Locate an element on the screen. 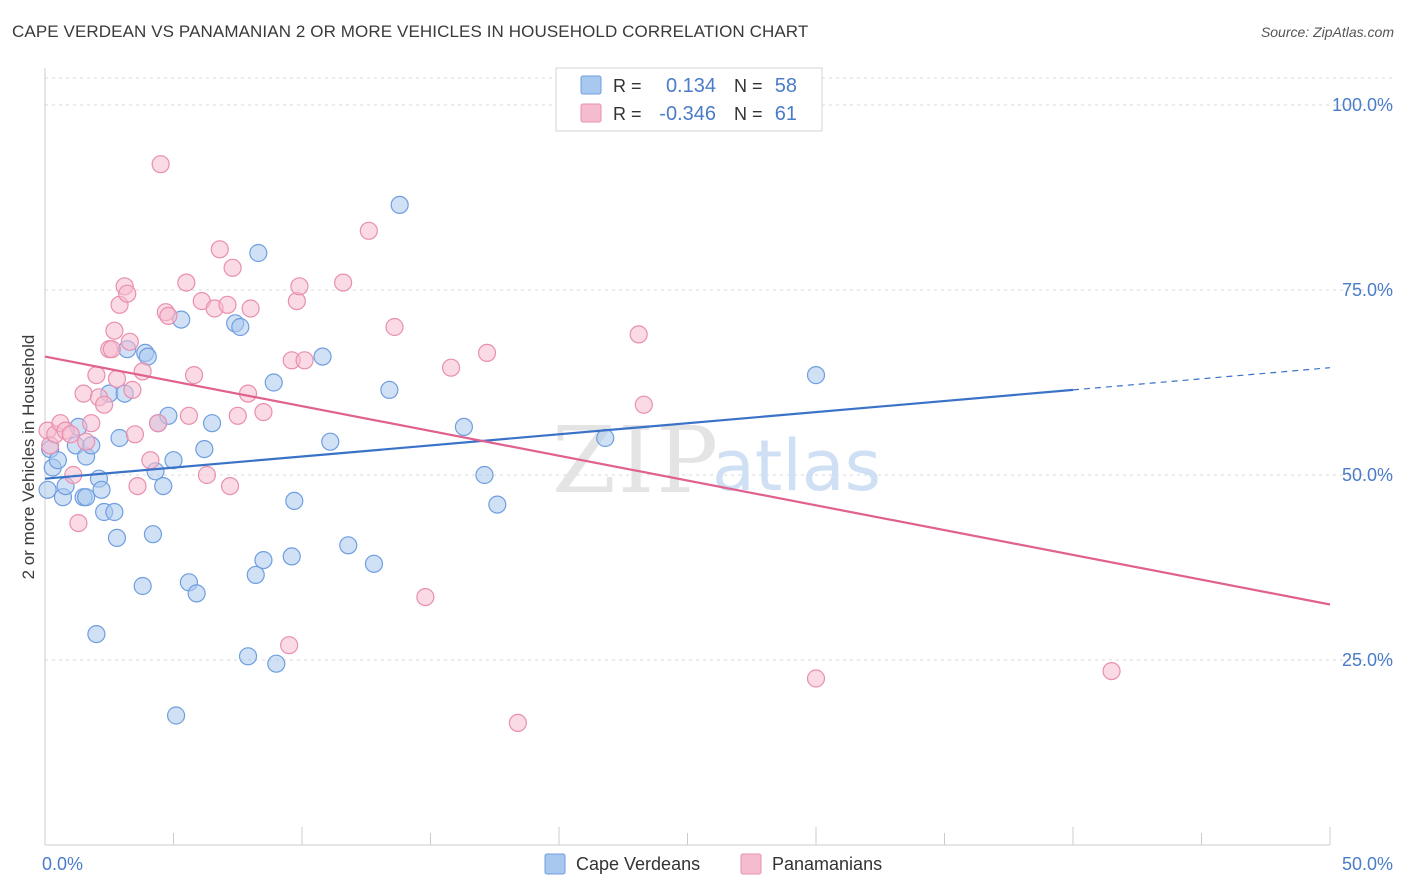 The width and height of the screenshot is (1406, 892). legend-n-label-pink: N = is located at coordinates (748, 114).